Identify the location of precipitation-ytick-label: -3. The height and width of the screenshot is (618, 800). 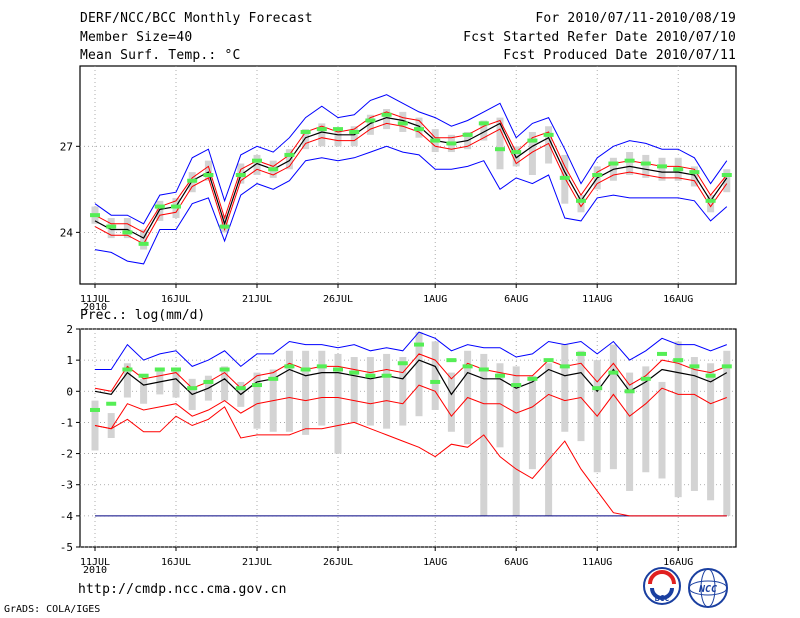
(66, 485).